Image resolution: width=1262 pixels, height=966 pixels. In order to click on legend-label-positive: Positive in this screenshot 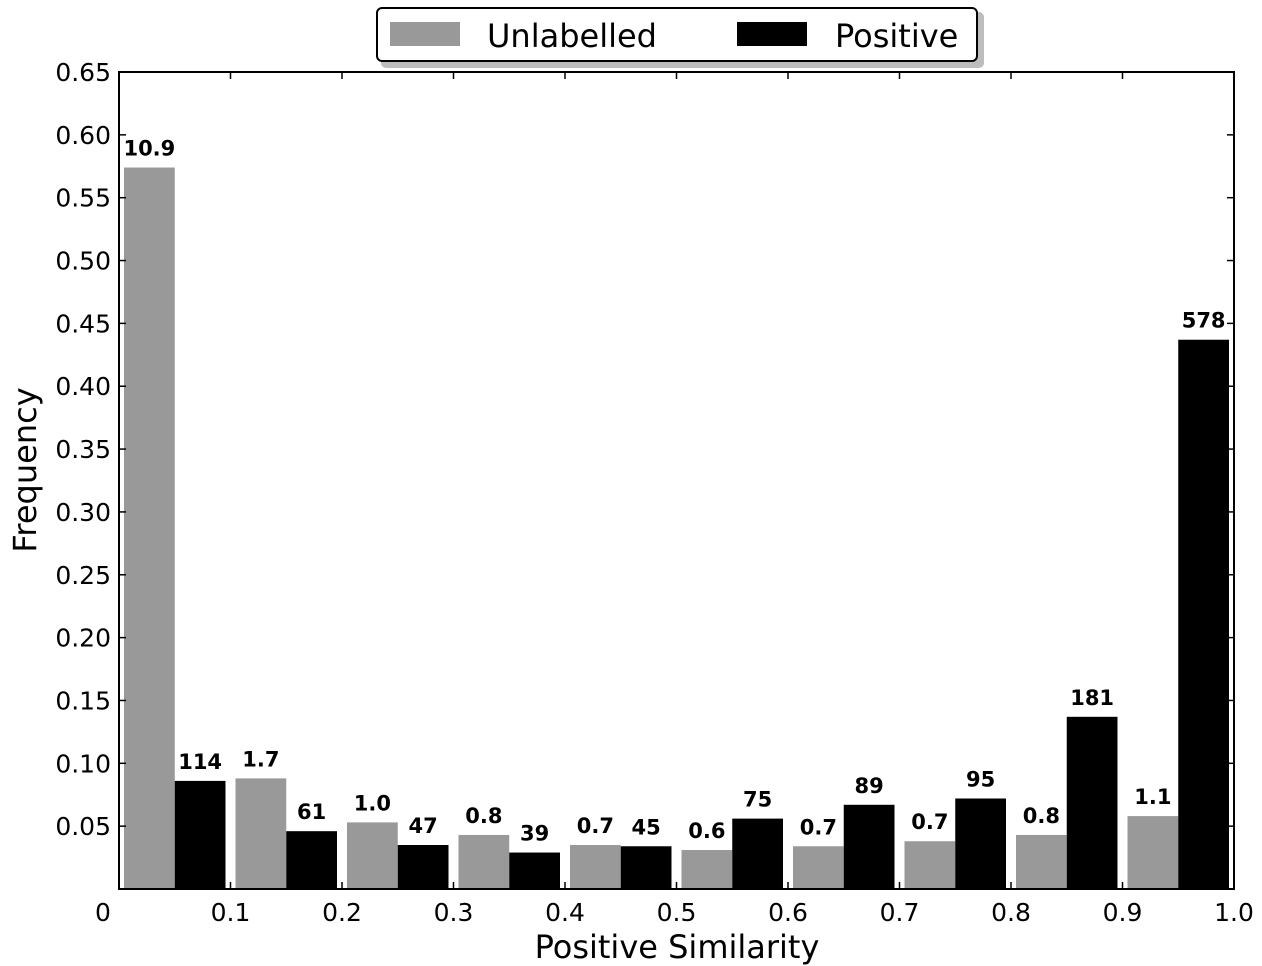, I will do `click(896, 36)`.